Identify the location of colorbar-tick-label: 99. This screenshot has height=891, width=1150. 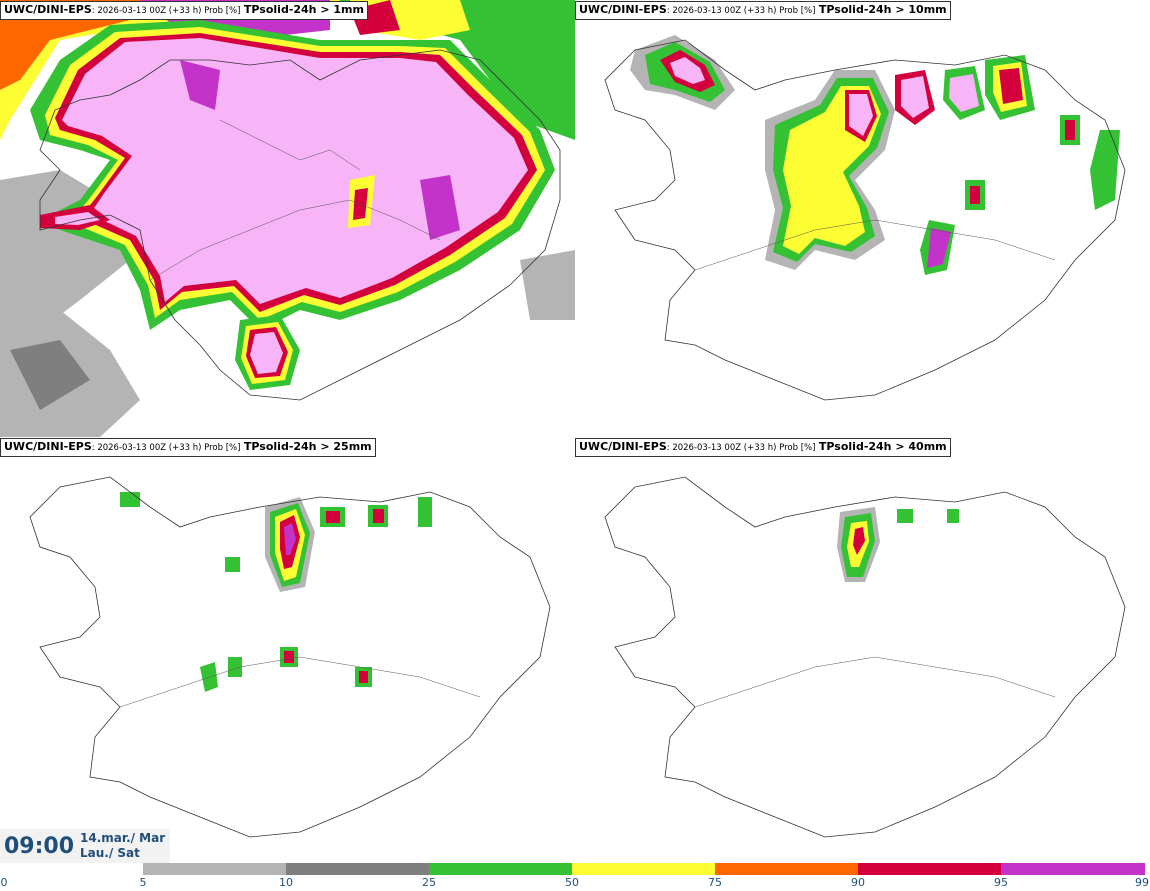
(1142, 882).